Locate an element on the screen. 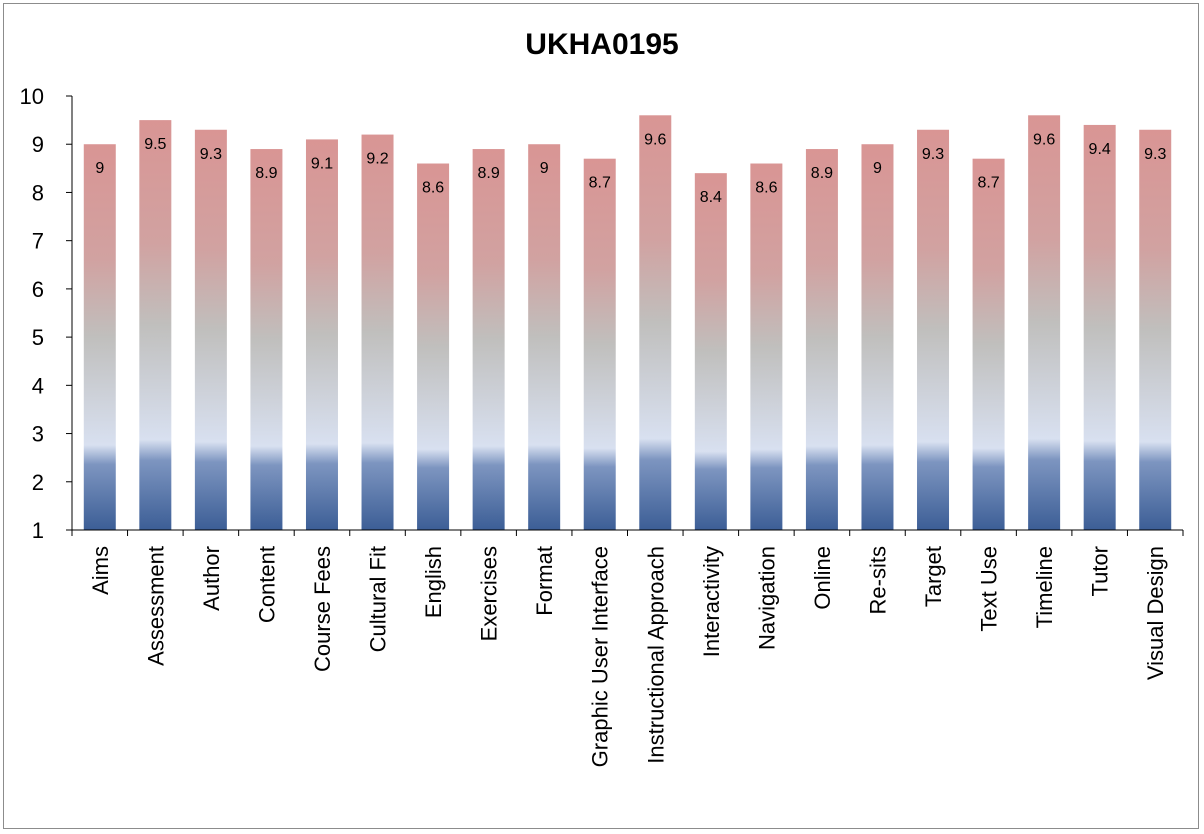  data-label: 9.4 is located at coordinates (1100, 149).